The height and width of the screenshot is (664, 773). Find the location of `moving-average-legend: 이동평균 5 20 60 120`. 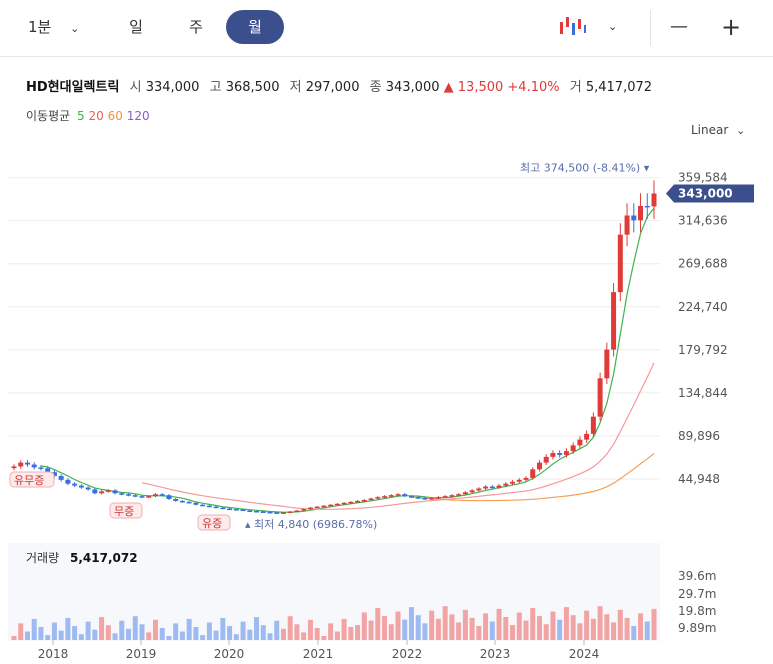

moving-average-legend: 이동평균 5 20 60 120 is located at coordinates (88, 115).